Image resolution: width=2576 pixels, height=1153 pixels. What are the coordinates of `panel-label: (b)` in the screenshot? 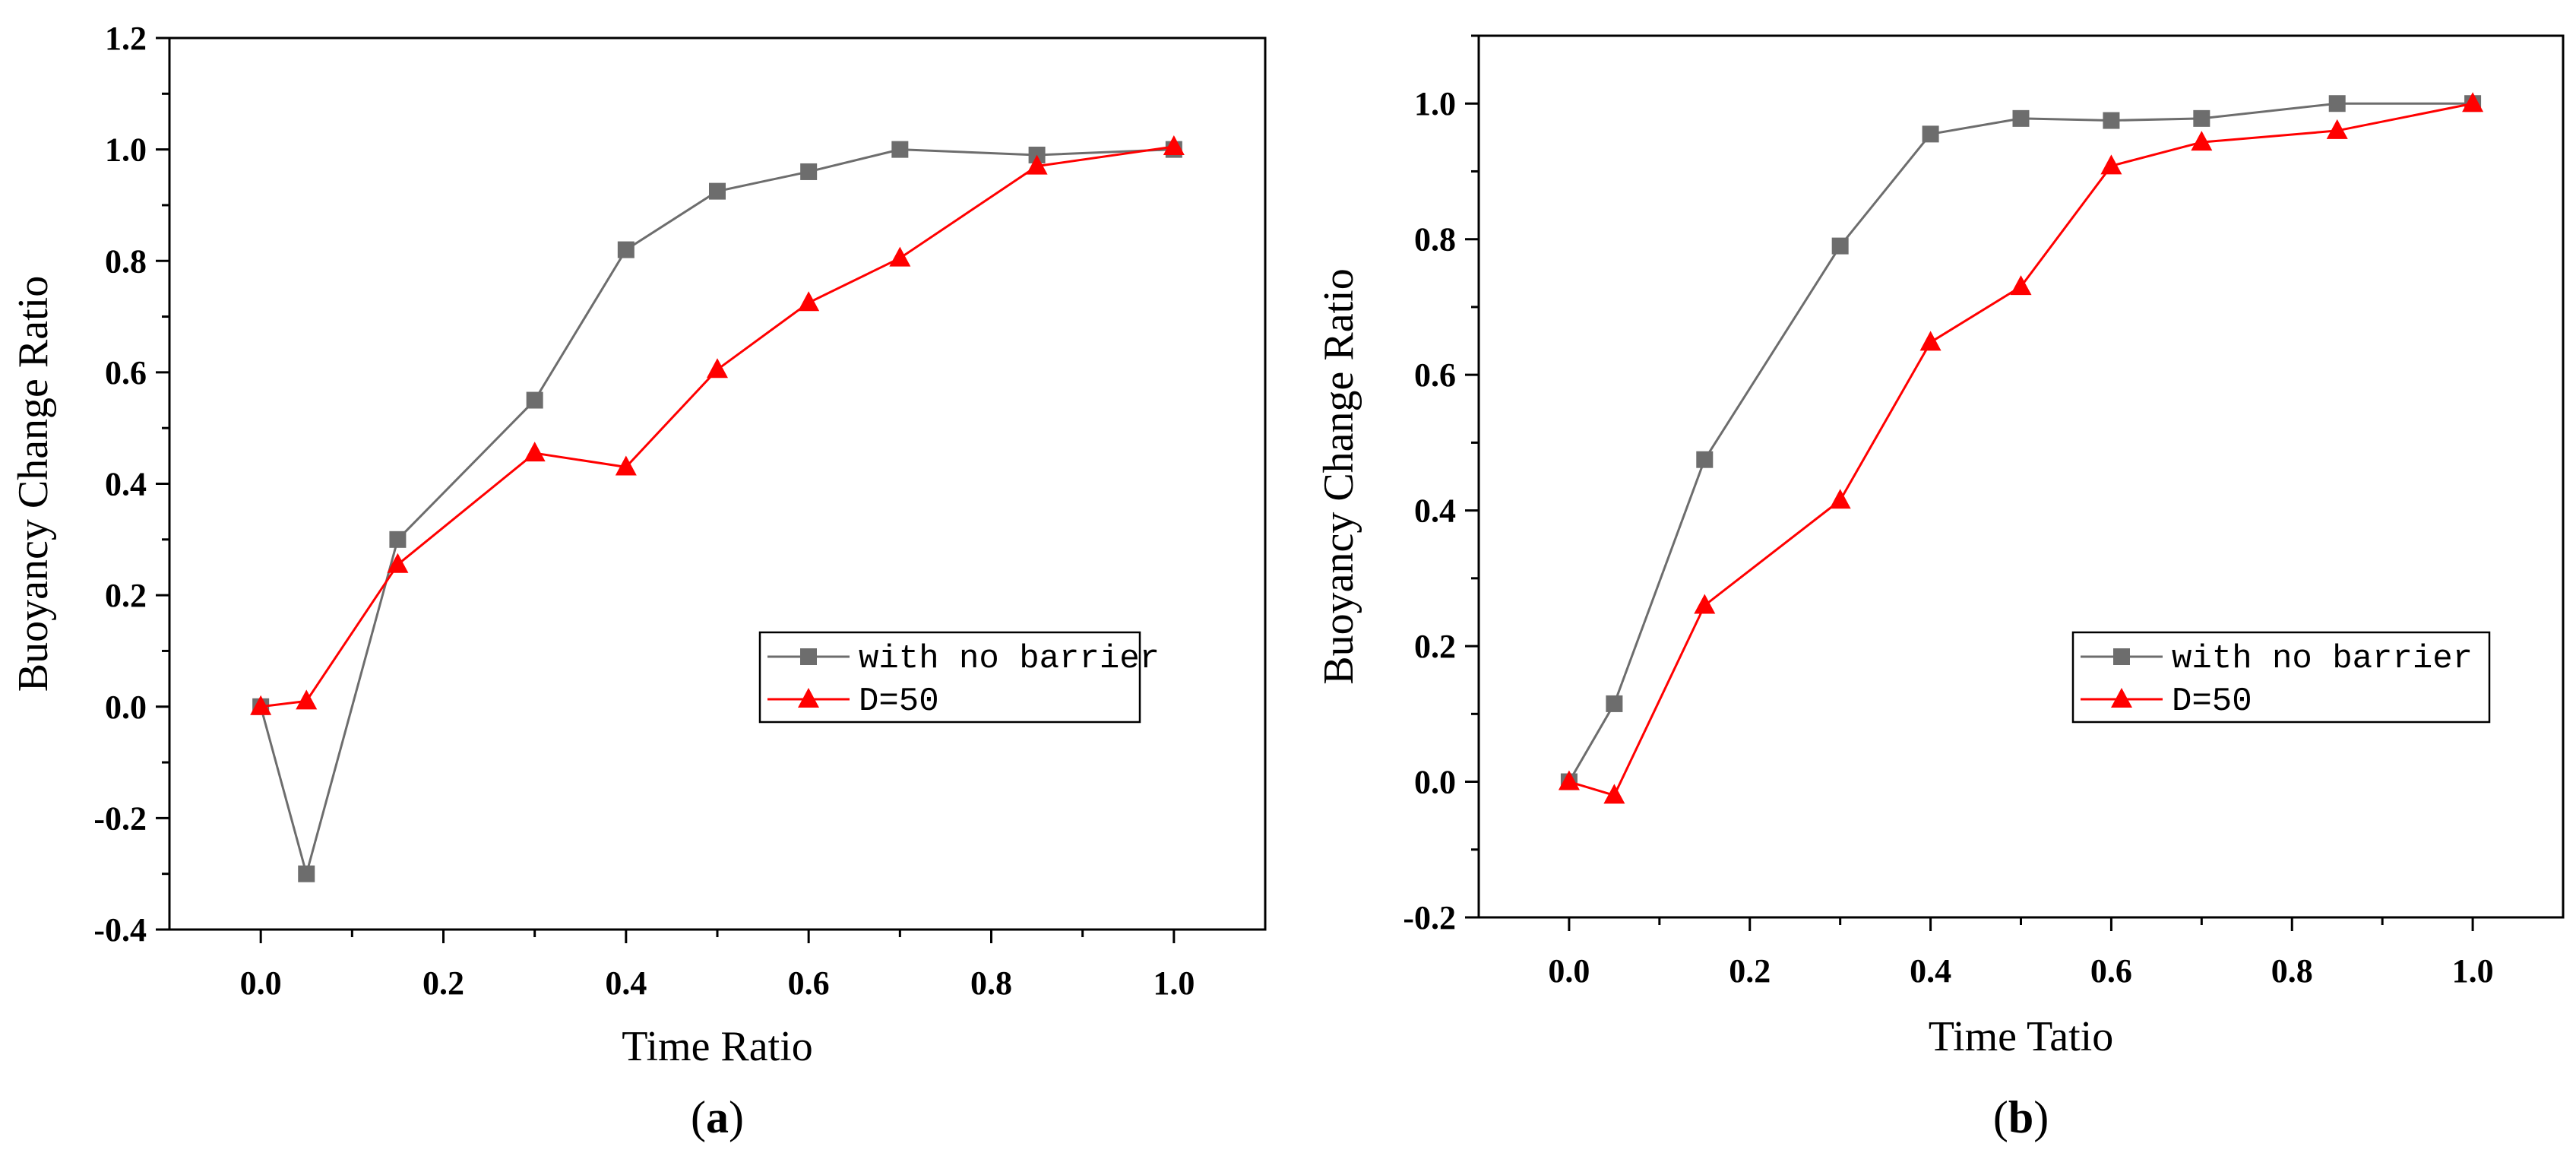 It's located at (2021, 1117).